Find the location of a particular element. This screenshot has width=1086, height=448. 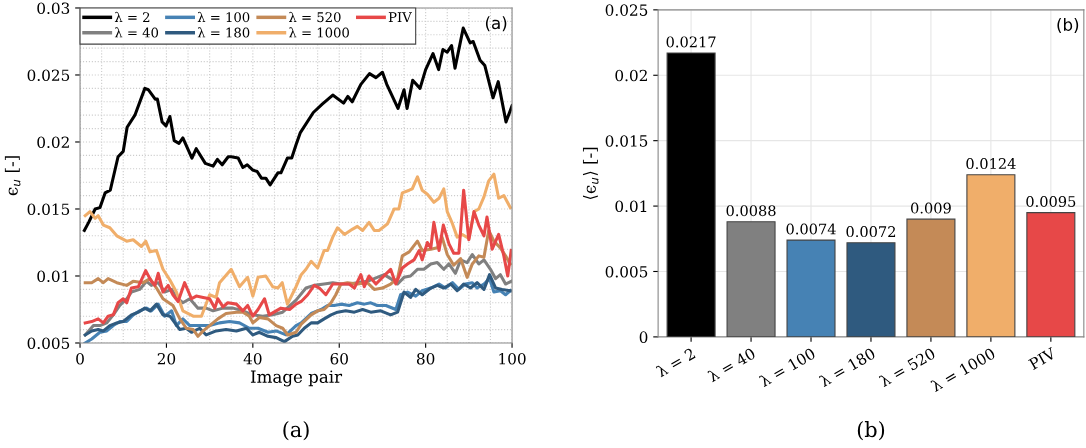

x-tick-label: PIV is located at coordinates (1042, 358).